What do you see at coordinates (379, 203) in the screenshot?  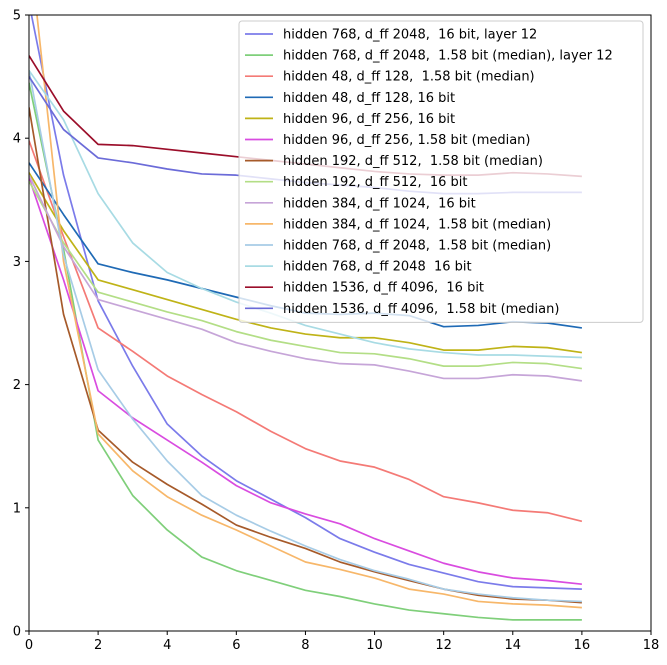 I see `legend-label-8: hidden 384, d_ff 1024, 16 bit` at bounding box center [379, 203].